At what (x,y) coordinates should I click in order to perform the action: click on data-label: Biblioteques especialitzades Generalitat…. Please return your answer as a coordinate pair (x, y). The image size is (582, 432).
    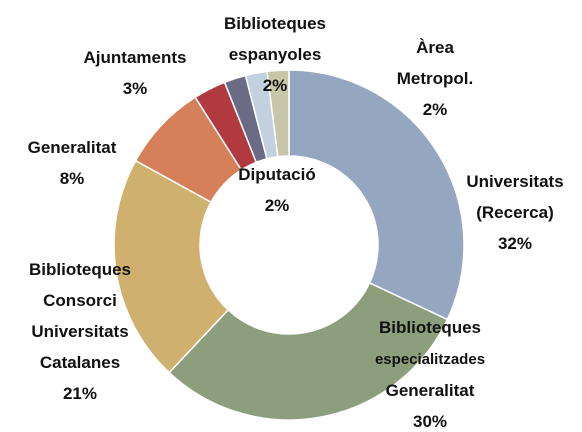
    Looking at the image, I should click on (430, 372).